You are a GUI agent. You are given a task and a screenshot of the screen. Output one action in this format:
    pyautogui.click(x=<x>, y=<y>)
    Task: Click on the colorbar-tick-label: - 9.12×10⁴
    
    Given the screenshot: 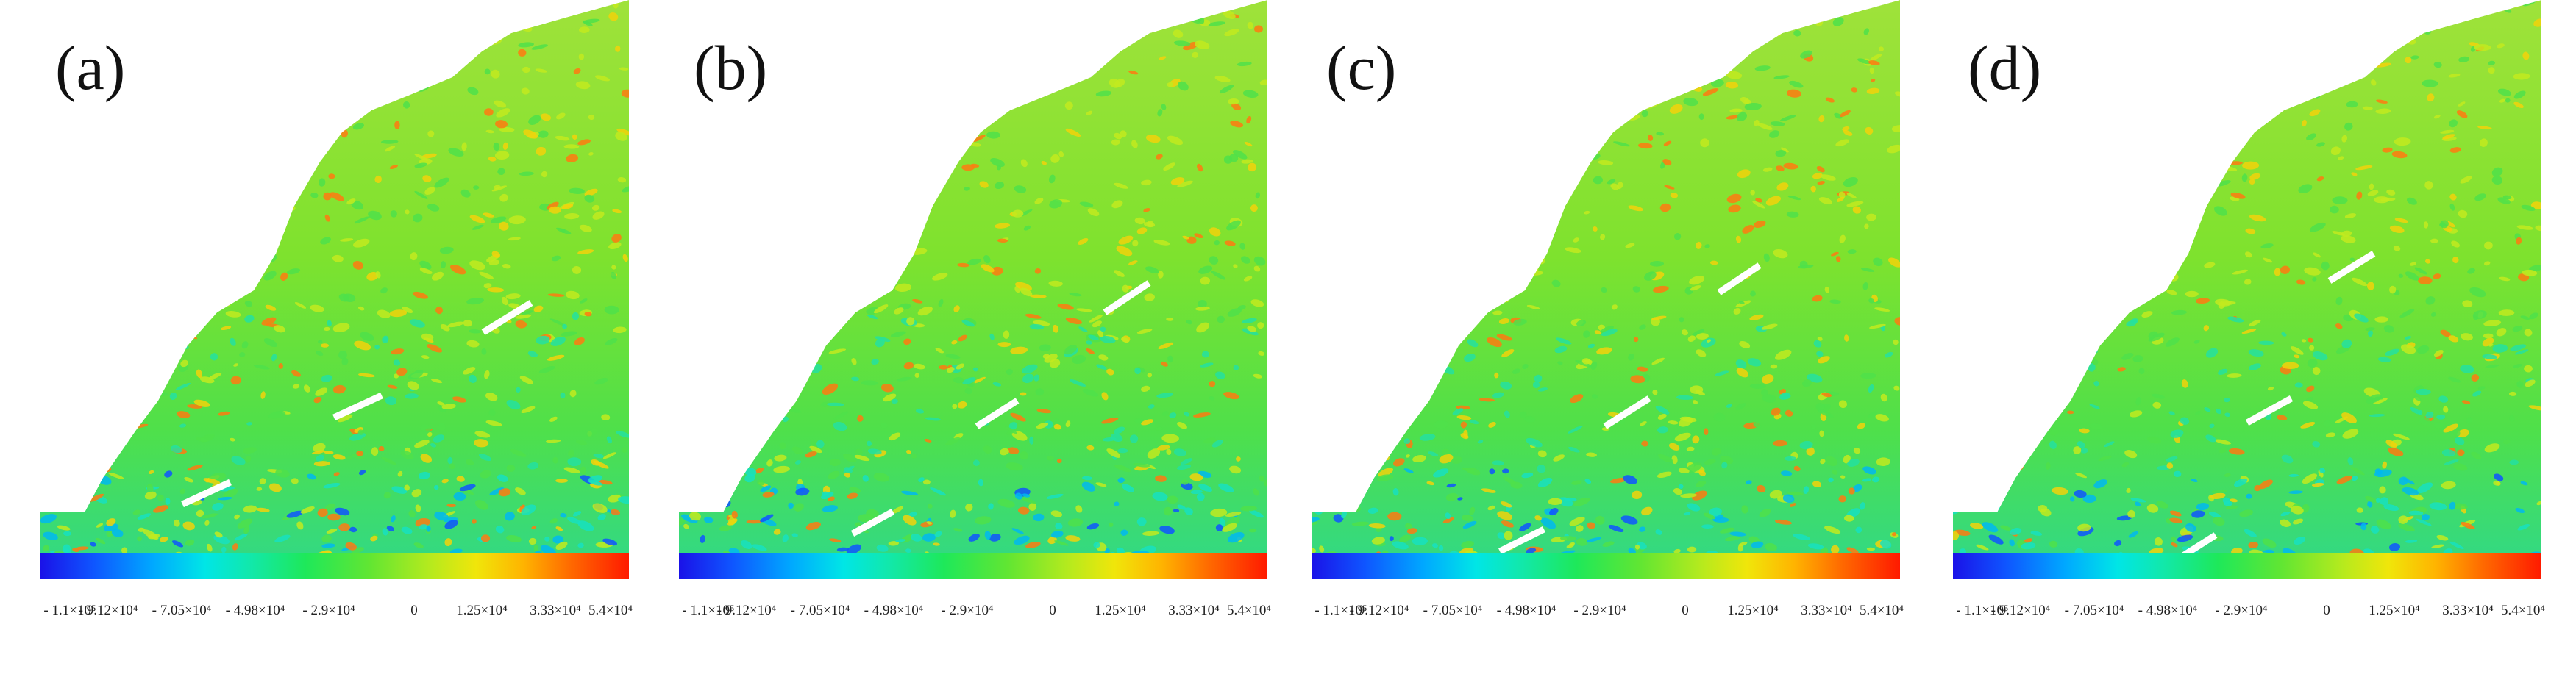 What is the action you would take?
    pyautogui.click(x=1379, y=610)
    